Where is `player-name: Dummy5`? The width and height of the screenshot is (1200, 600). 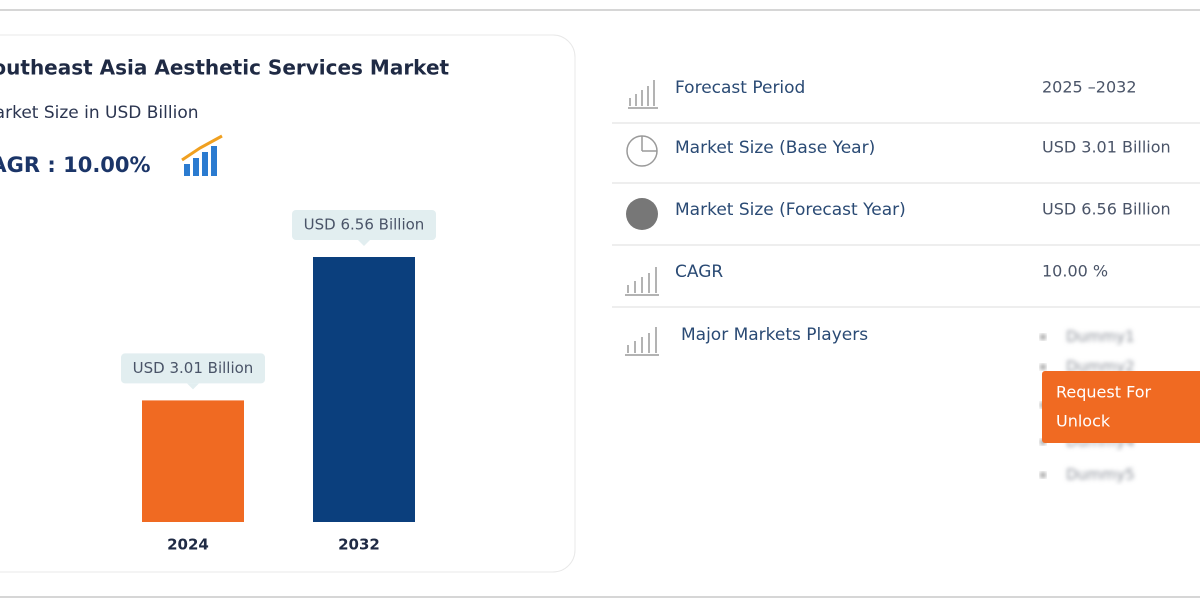
player-name: Dummy5 is located at coordinates (1100, 475).